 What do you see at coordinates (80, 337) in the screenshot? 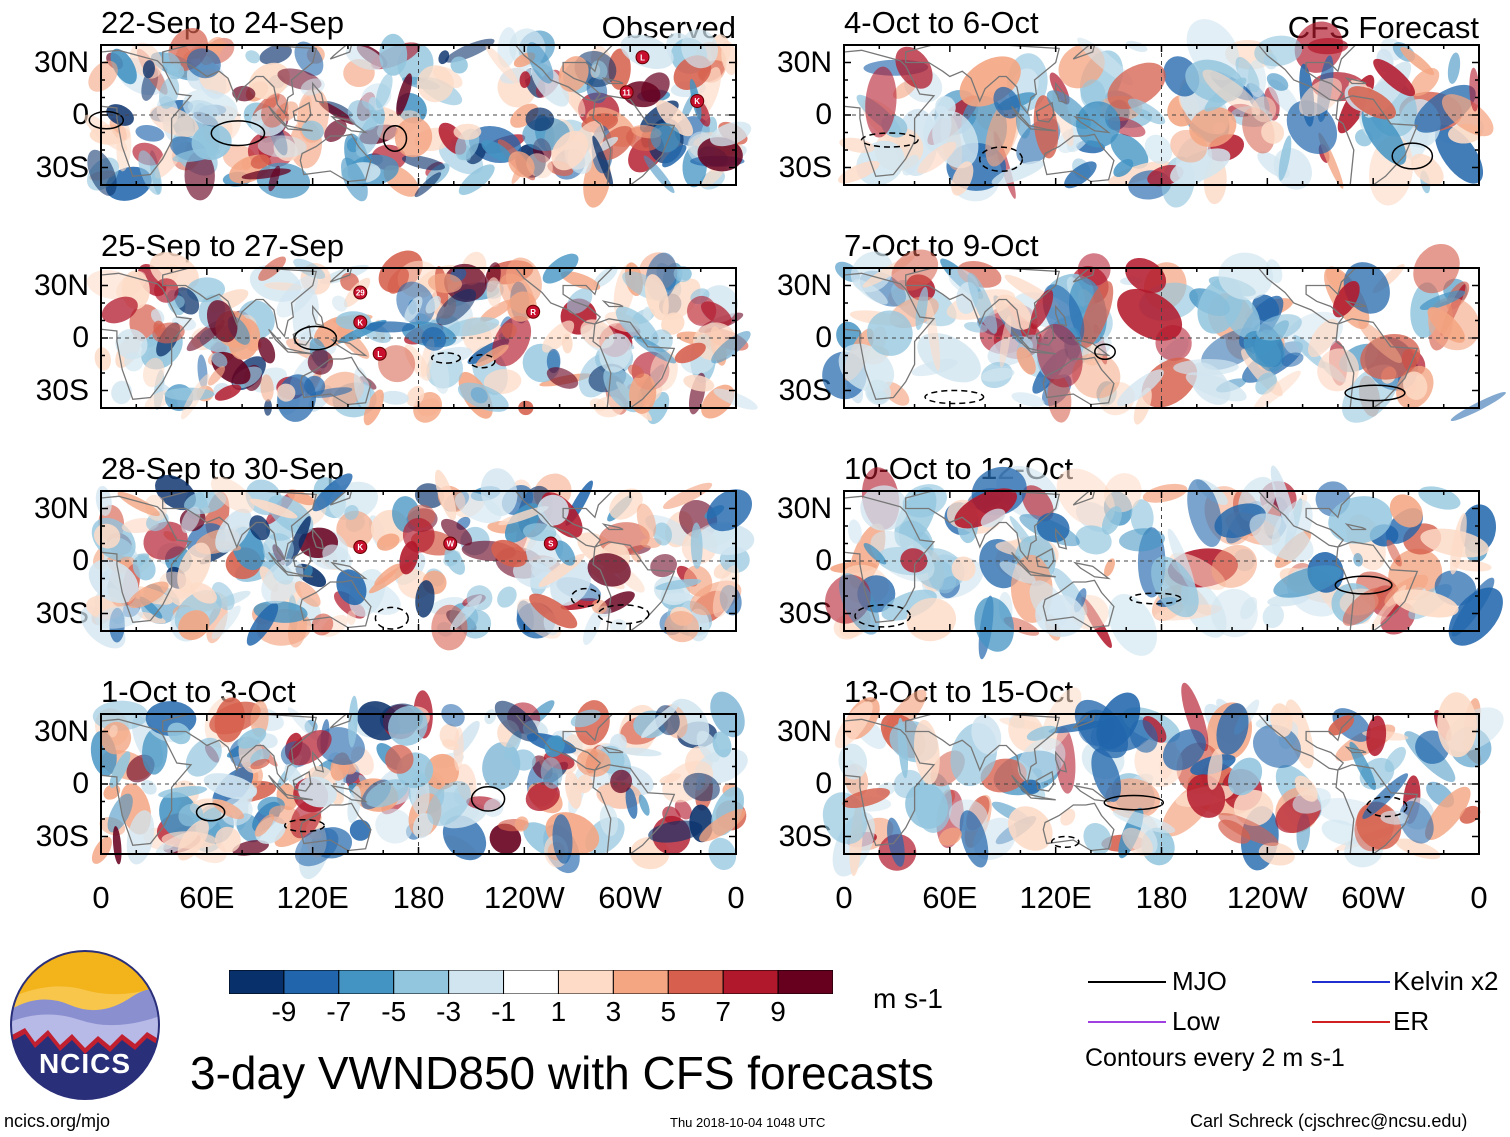
I see `y-tick-label: 0` at bounding box center [80, 337].